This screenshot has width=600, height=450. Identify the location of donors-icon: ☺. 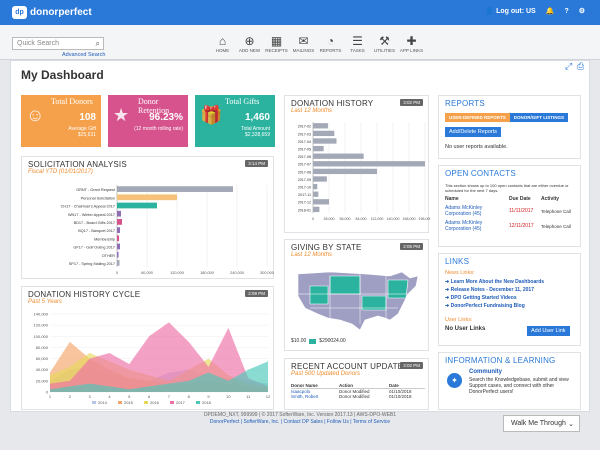
(35, 115).